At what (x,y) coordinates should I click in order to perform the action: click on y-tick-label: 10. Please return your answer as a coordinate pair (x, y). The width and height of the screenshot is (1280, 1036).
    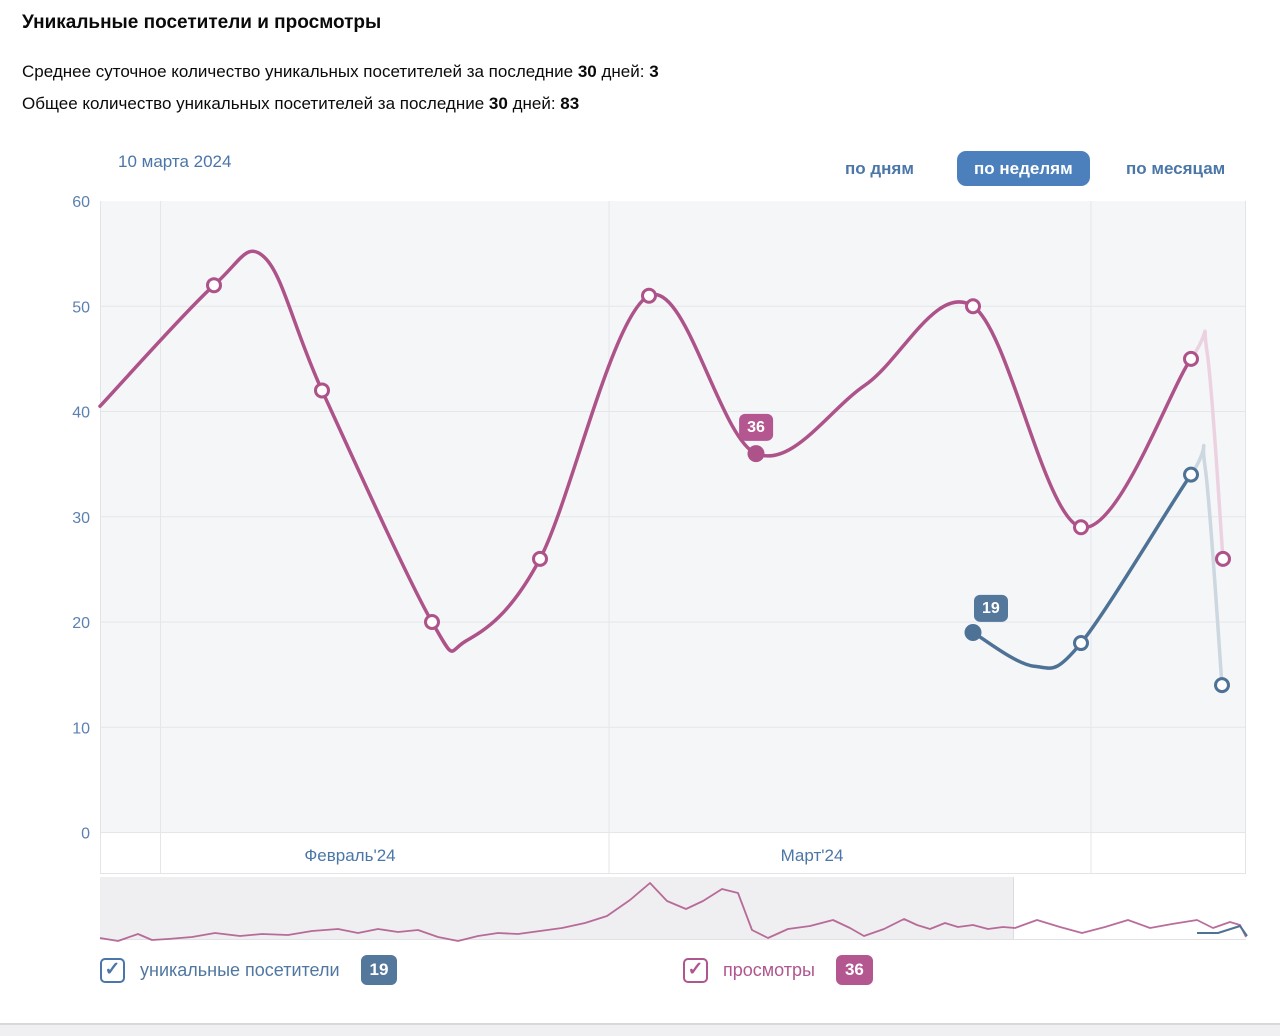
    Looking at the image, I should click on (81, 728).